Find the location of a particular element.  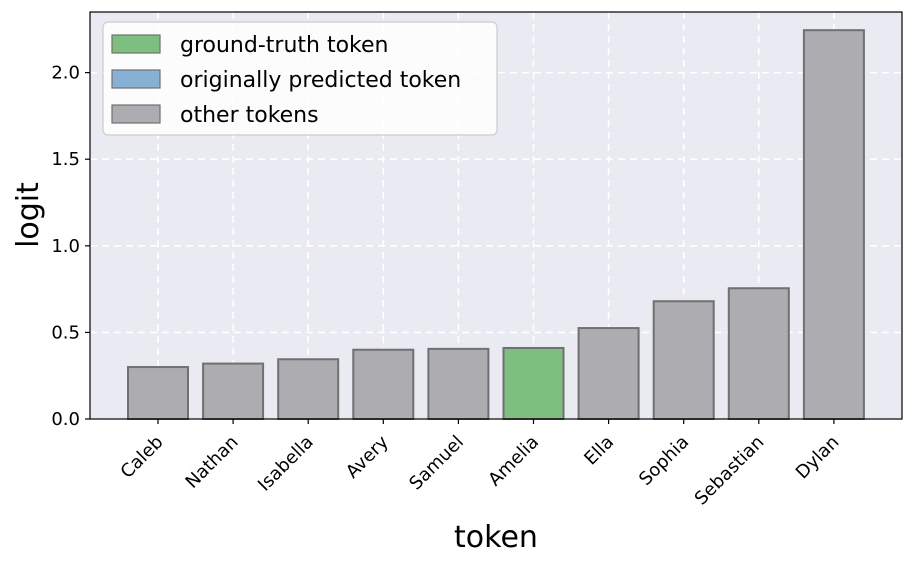

legend-label-predicted: originally predicted token is located at coordinates (320, 80).